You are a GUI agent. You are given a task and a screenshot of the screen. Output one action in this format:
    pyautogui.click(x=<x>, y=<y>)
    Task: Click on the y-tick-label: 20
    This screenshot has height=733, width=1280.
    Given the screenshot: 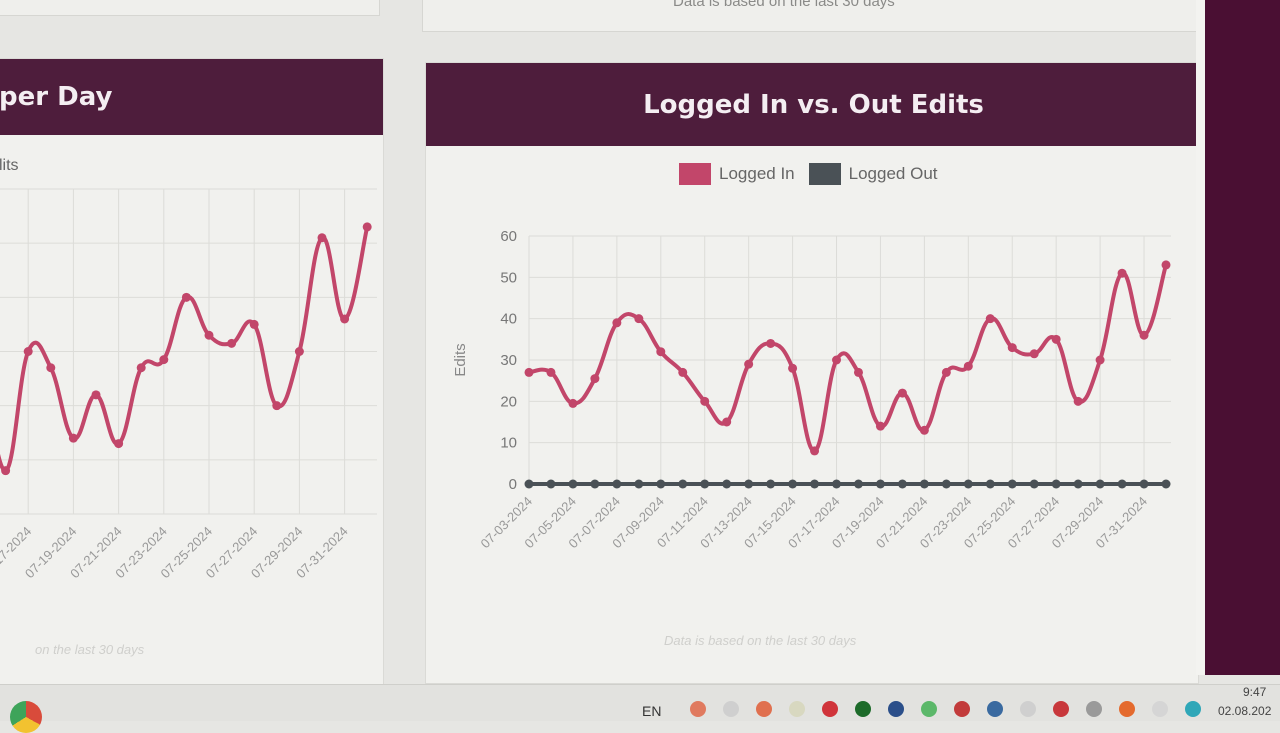 What is the action you would take?
    pyautogui.click(x=508, y=401)
    